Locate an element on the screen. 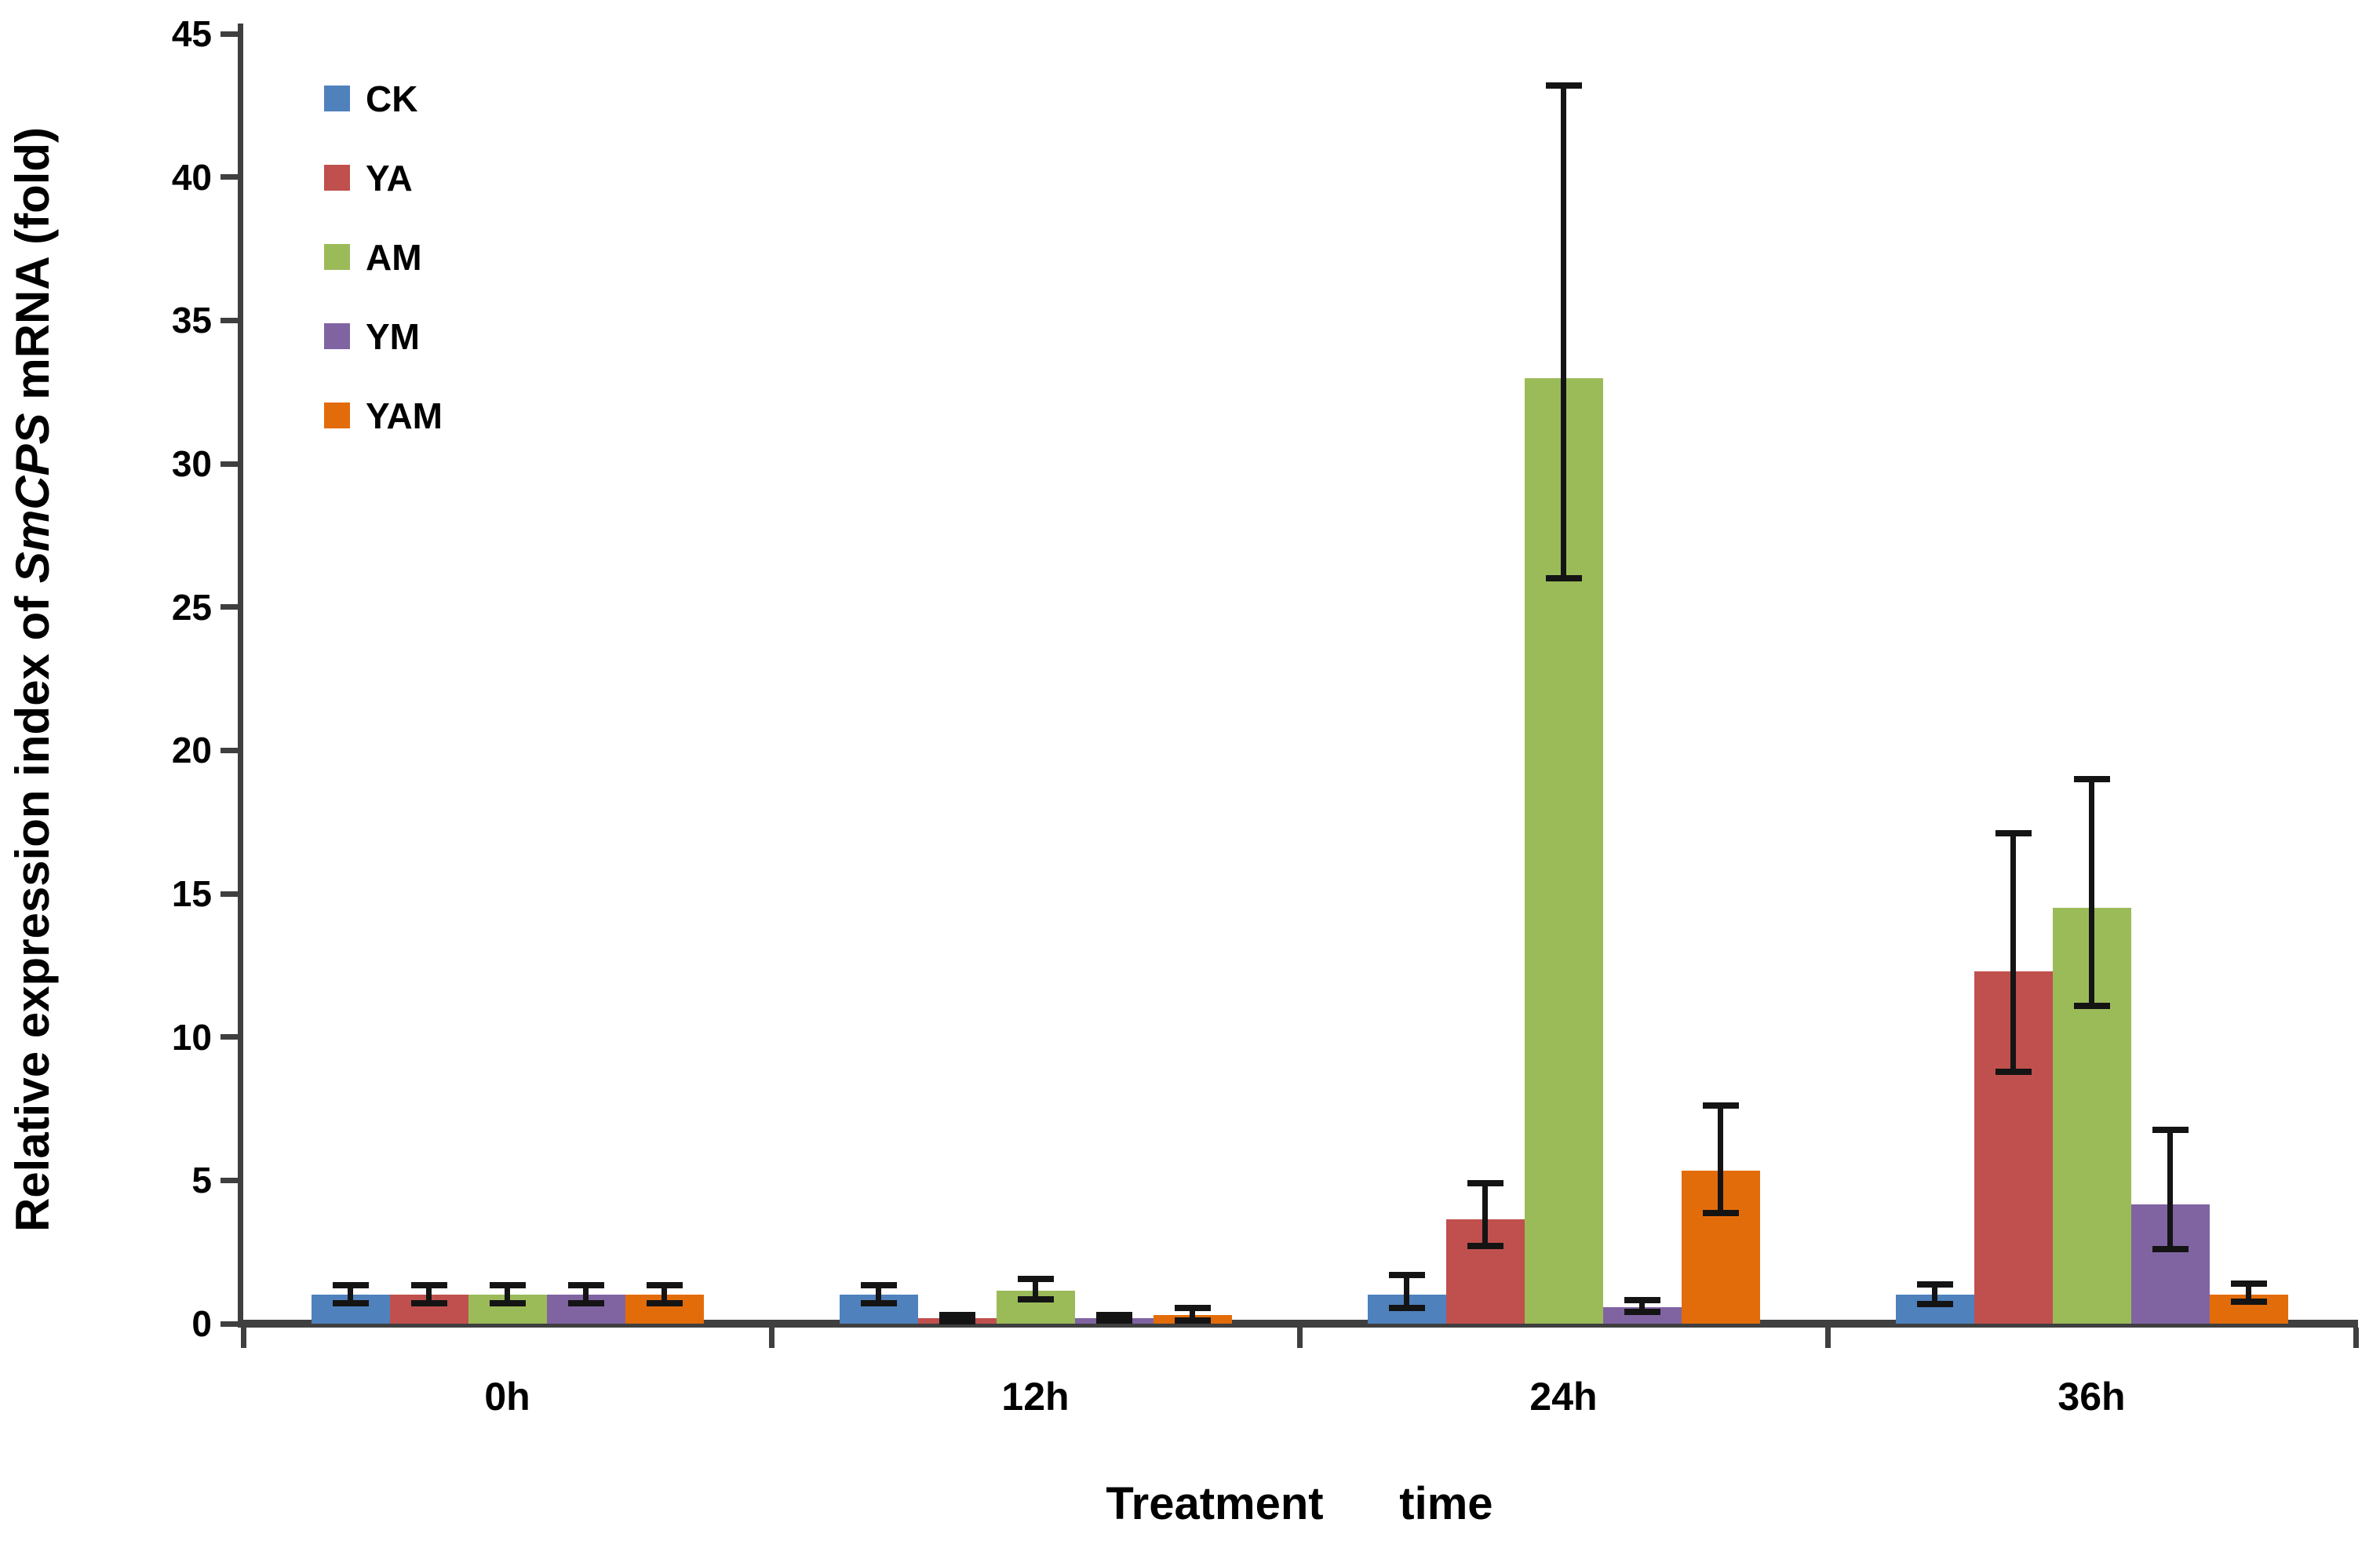  error-bar-cap-top-YM-36h is located at coordinates (2170, 1130).